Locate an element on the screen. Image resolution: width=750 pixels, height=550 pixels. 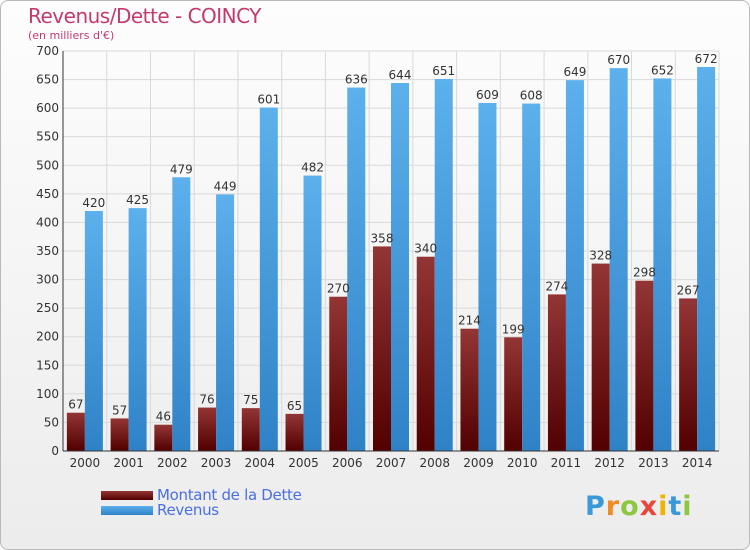
legend-label-debt: Montant de la Dette is located at coordinates (229, 495).